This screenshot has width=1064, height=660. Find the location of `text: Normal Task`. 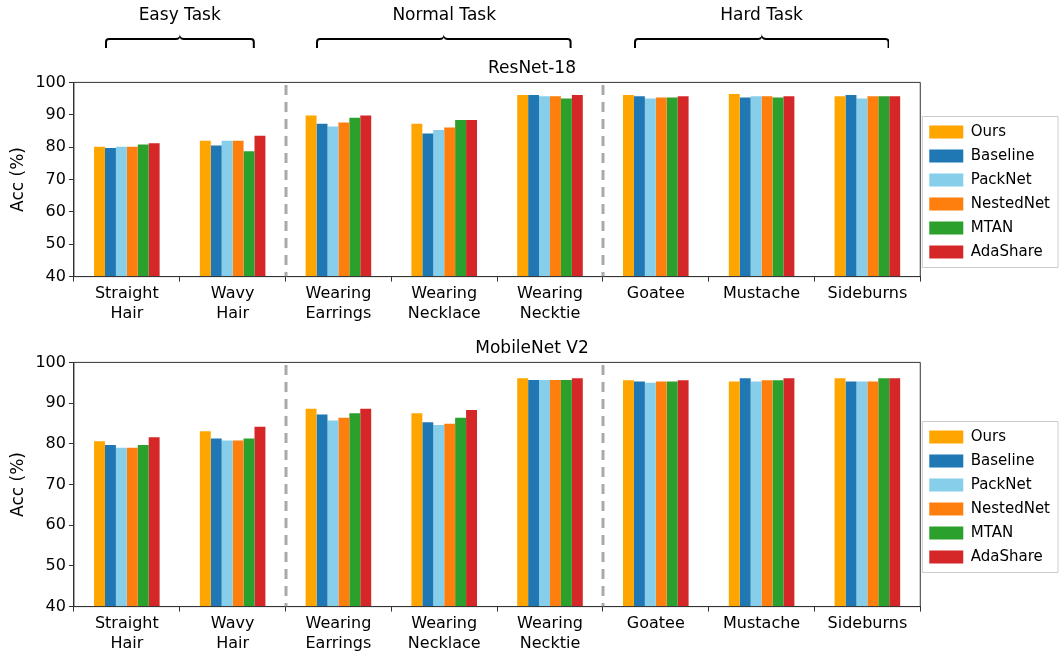

text: Normal Task is located at coordinates (444, 14).